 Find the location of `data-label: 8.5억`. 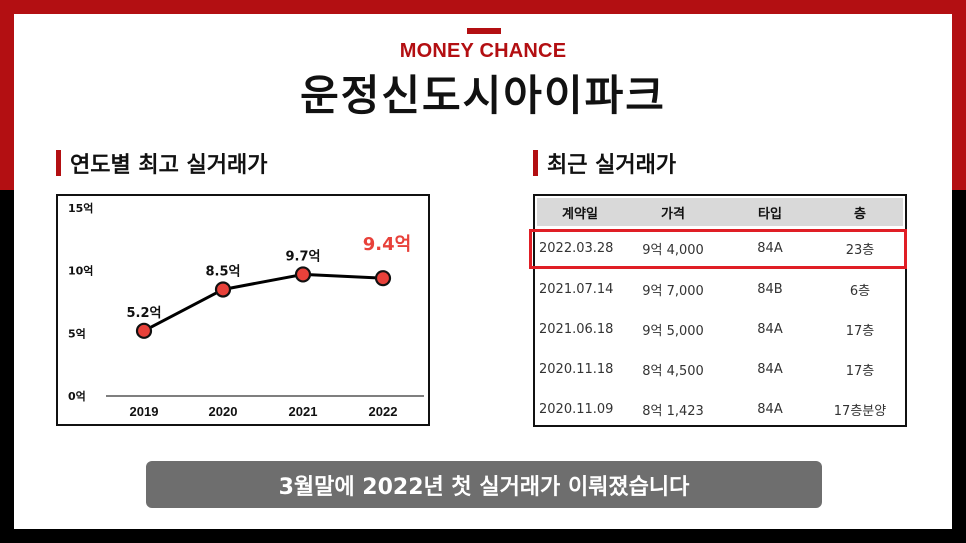

data-label: 8.5억 is located at coordinates (223, 271).